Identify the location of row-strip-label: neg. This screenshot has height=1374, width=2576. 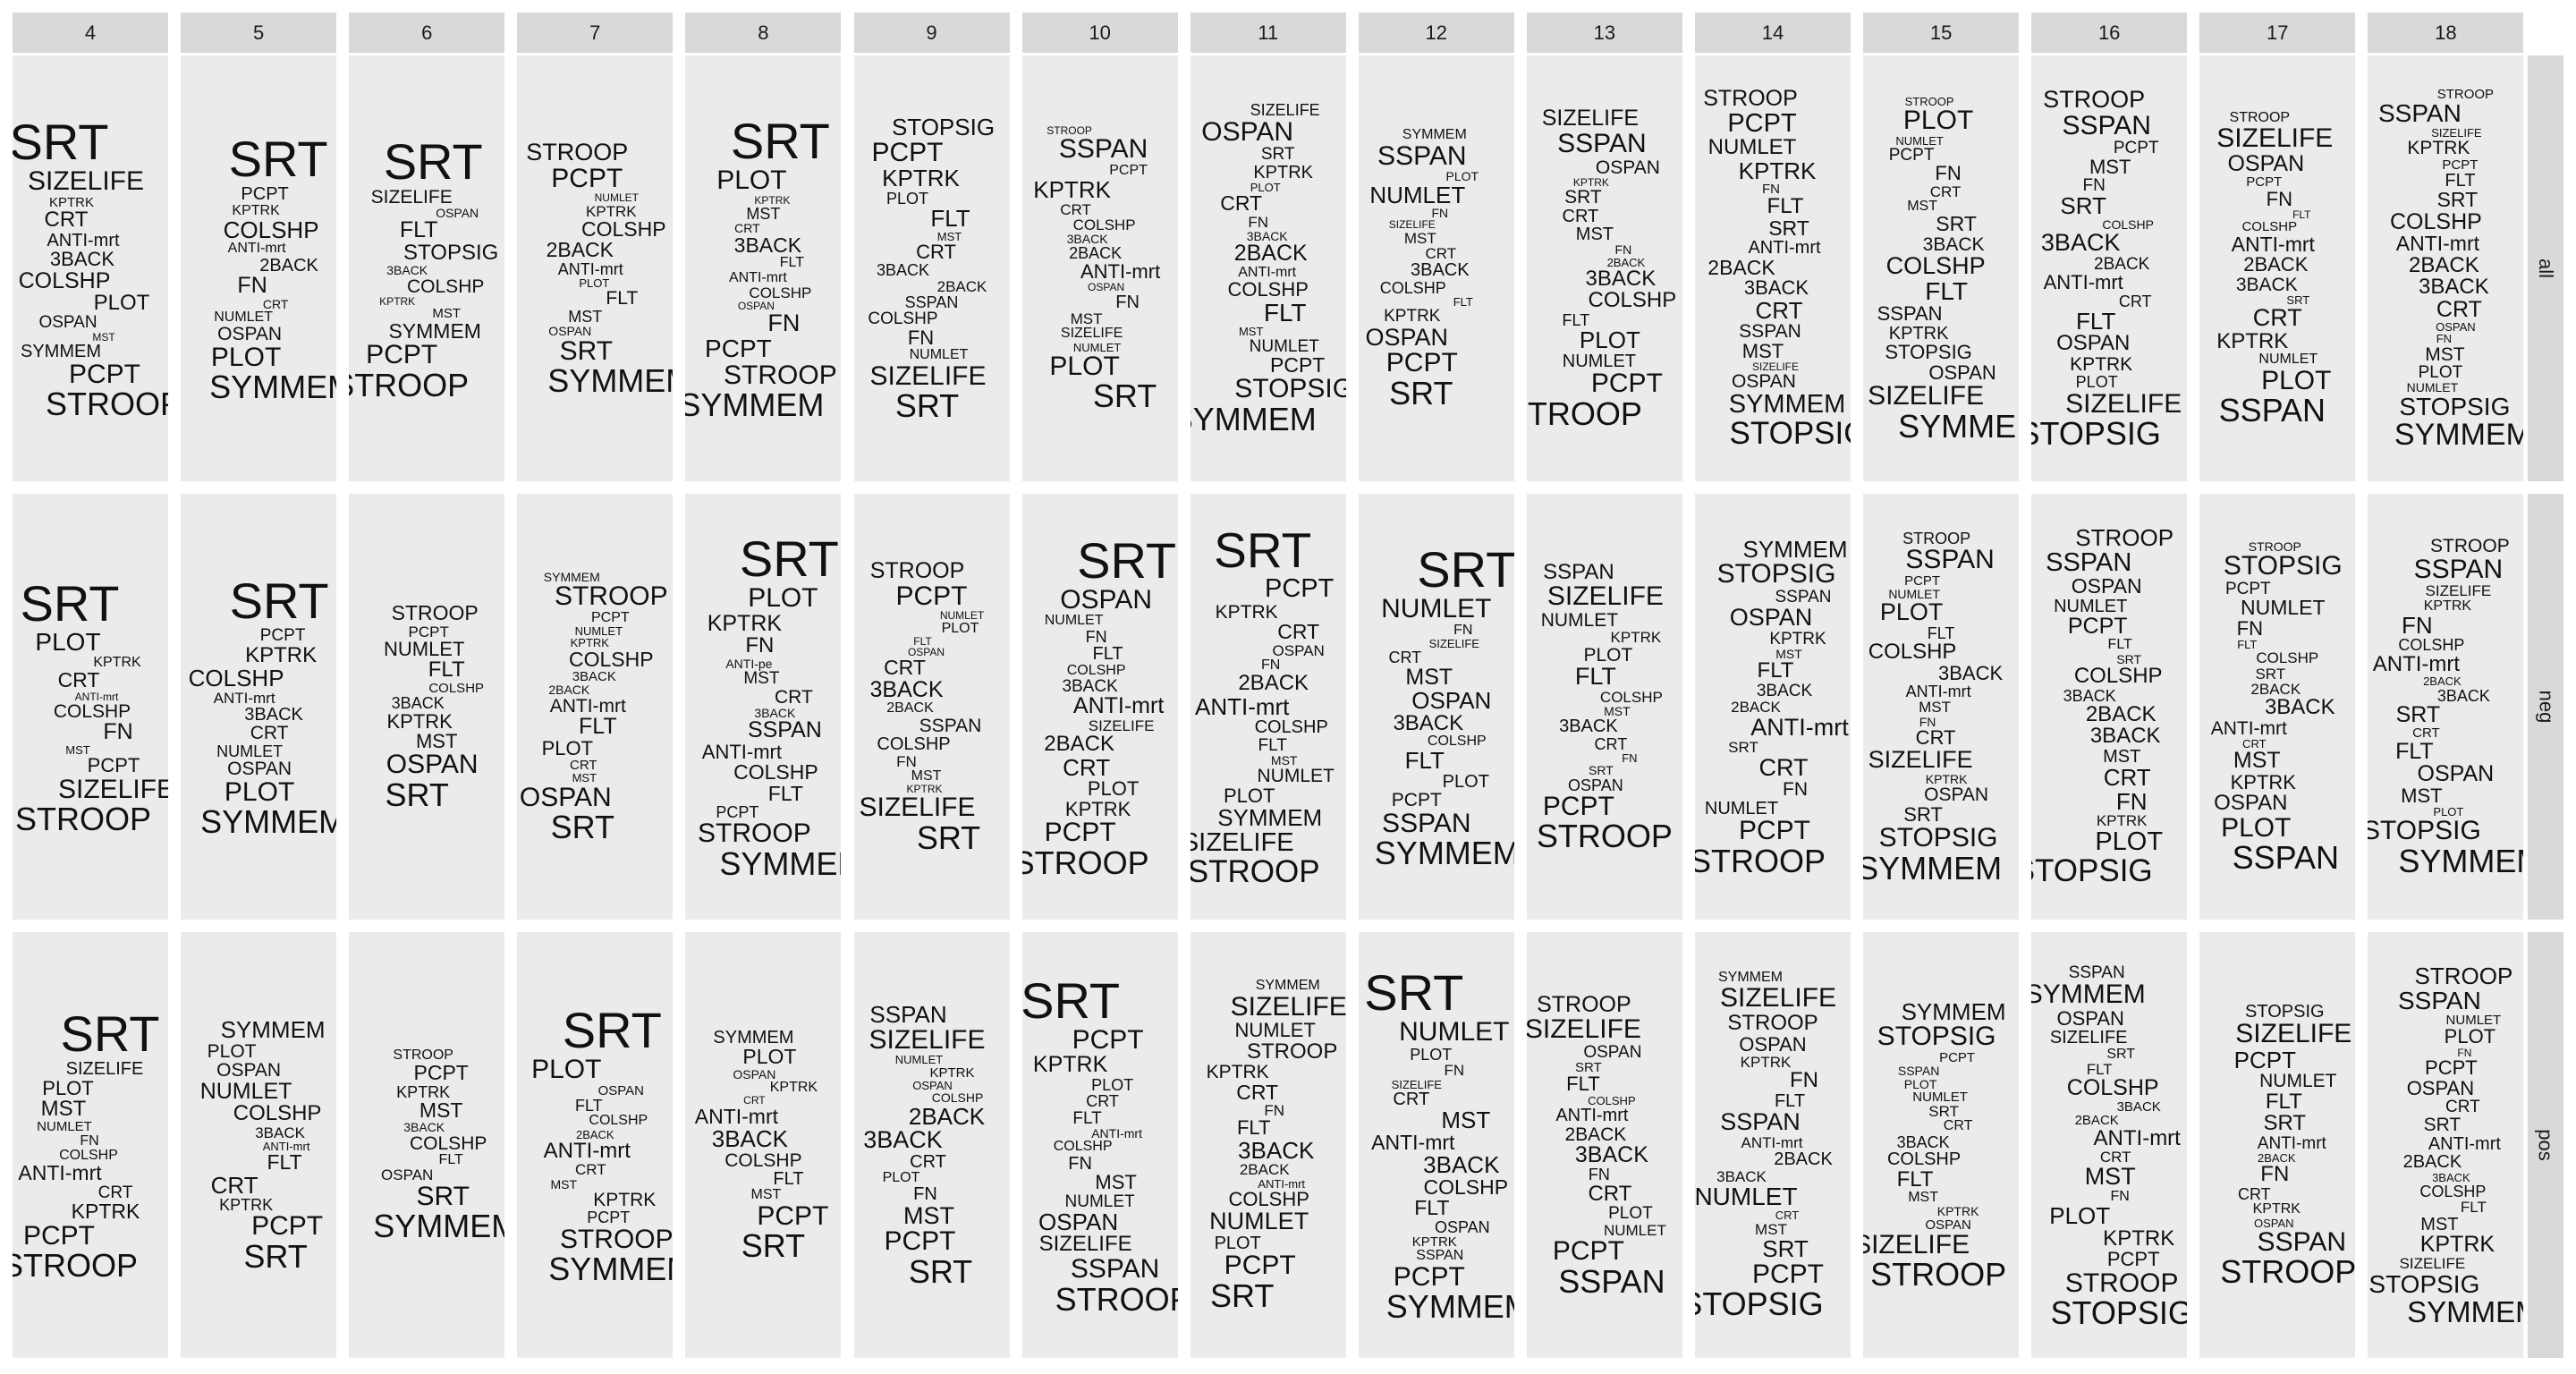
(2546, 707).